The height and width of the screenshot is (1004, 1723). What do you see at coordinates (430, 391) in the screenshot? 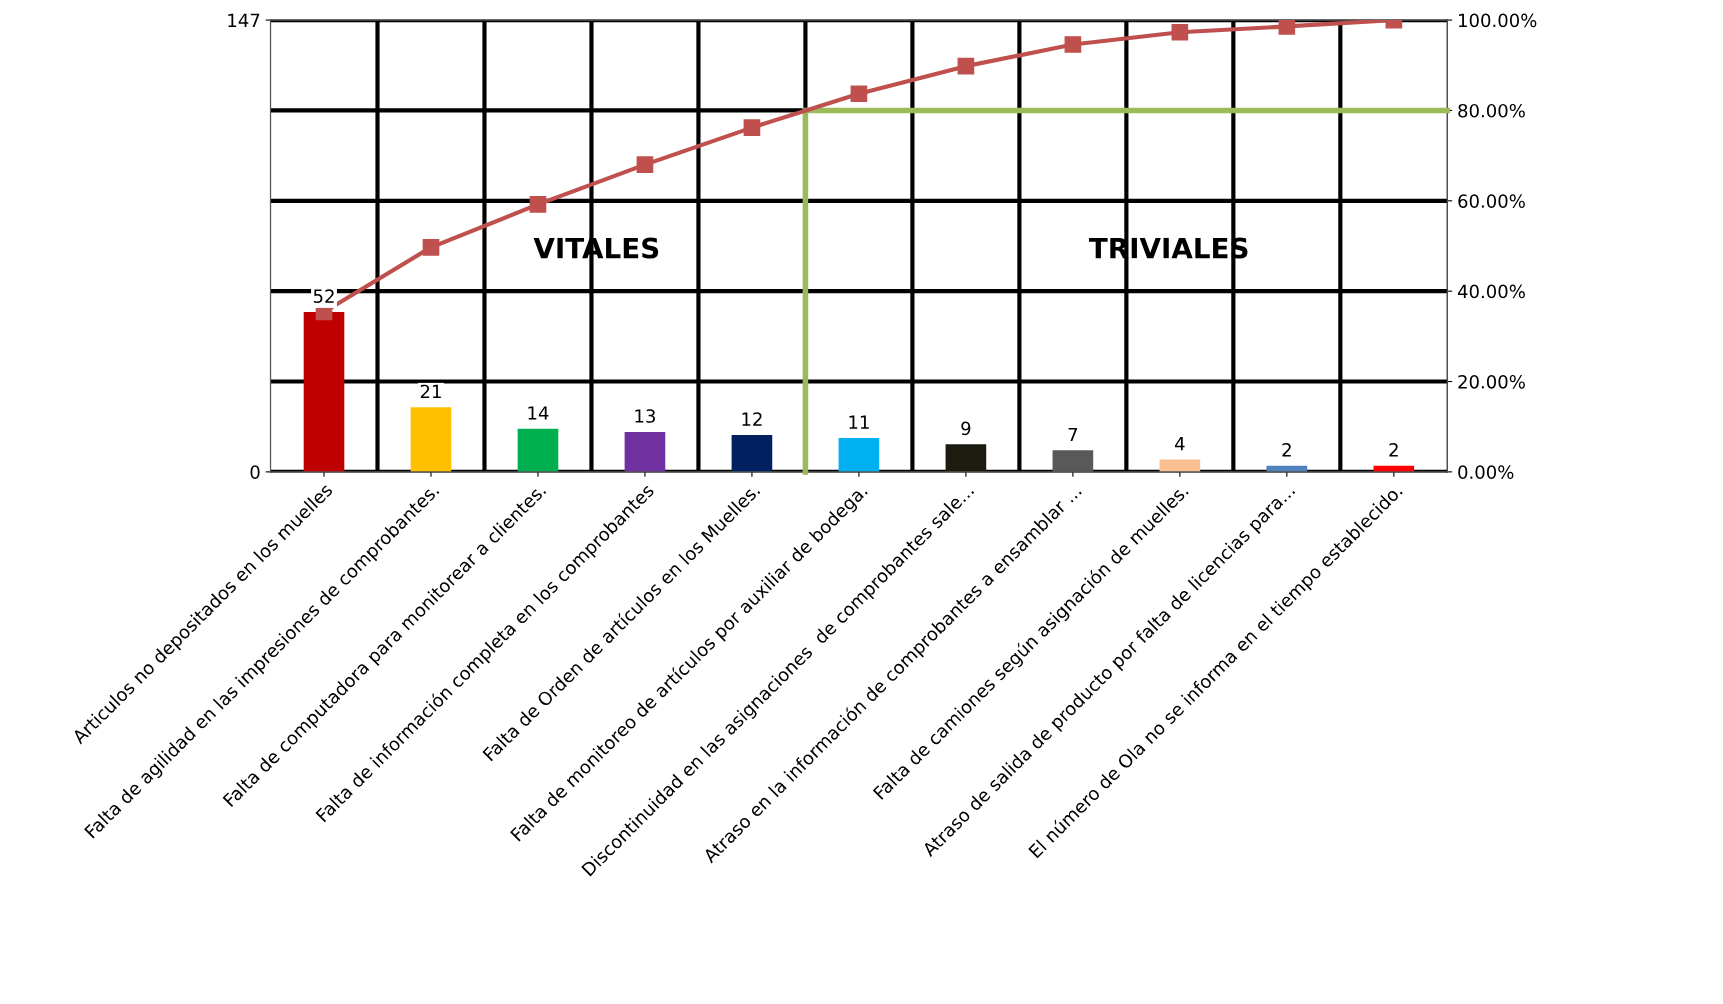
I see `data-label: 21` at bounding box center [430, 391].